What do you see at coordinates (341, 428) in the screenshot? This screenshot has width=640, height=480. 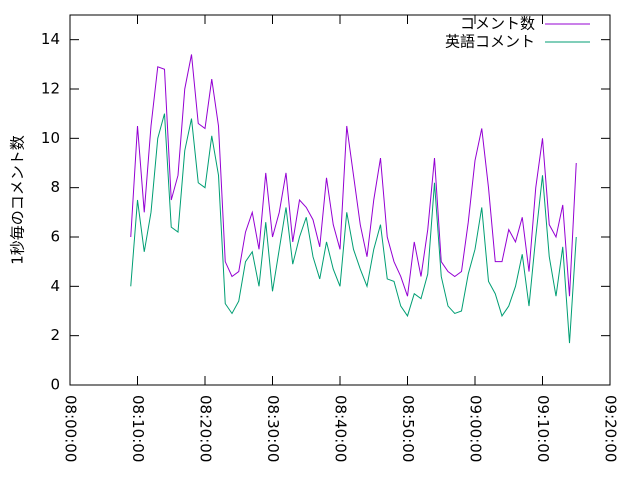 I see `x-tick-label: 08:40:00` at bounding box center [341, 428].